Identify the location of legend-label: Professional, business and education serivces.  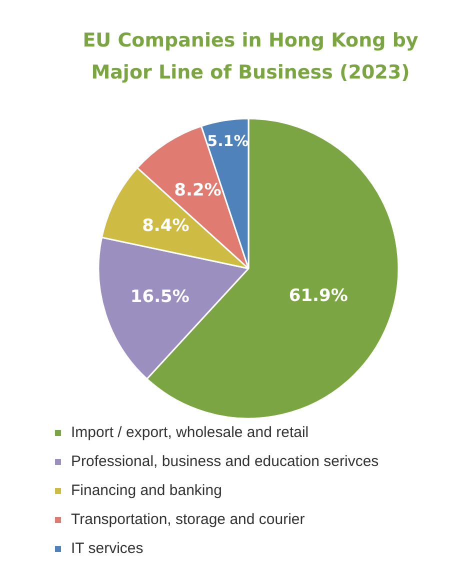
(225, 461).